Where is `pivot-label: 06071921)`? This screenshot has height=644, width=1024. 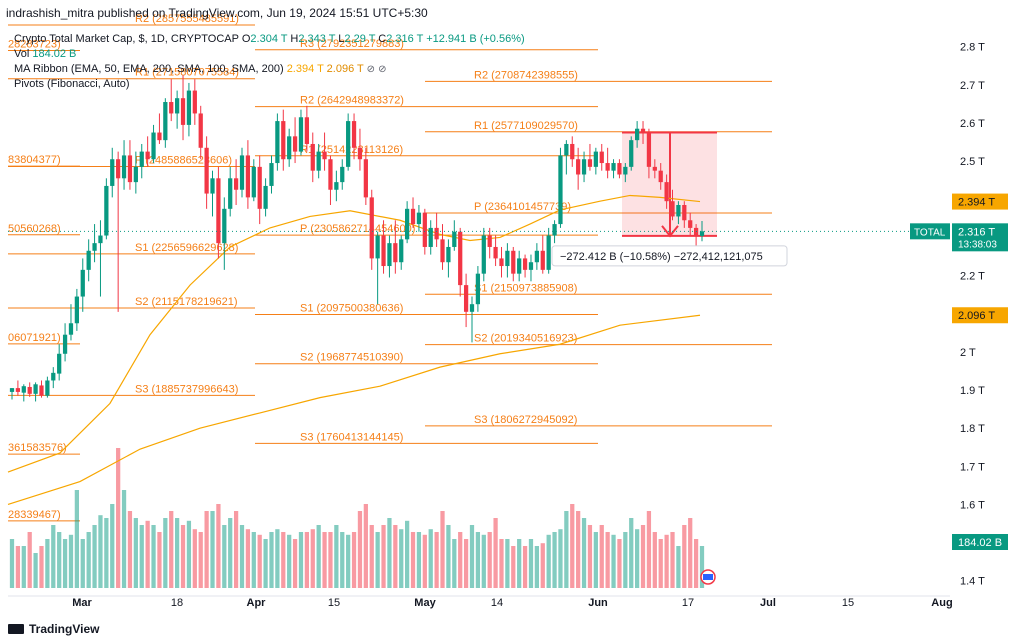
pivot-label: 06071921) is located at coordinates (34, 338).